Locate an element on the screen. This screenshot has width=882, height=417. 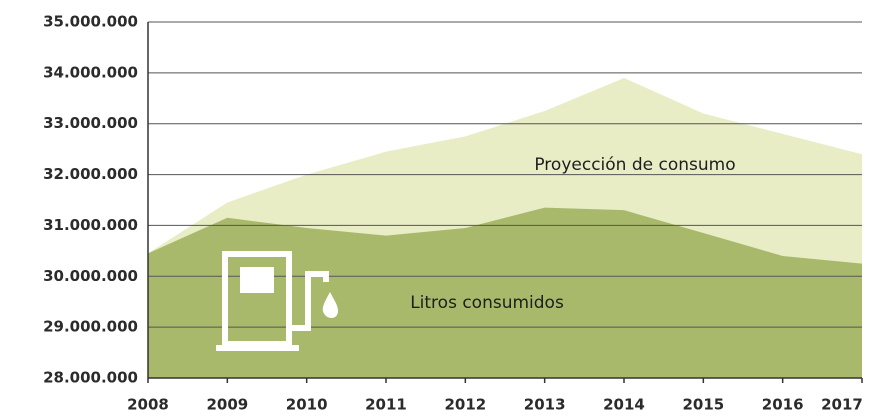
pump-hose is located at coordinates (309, 301).